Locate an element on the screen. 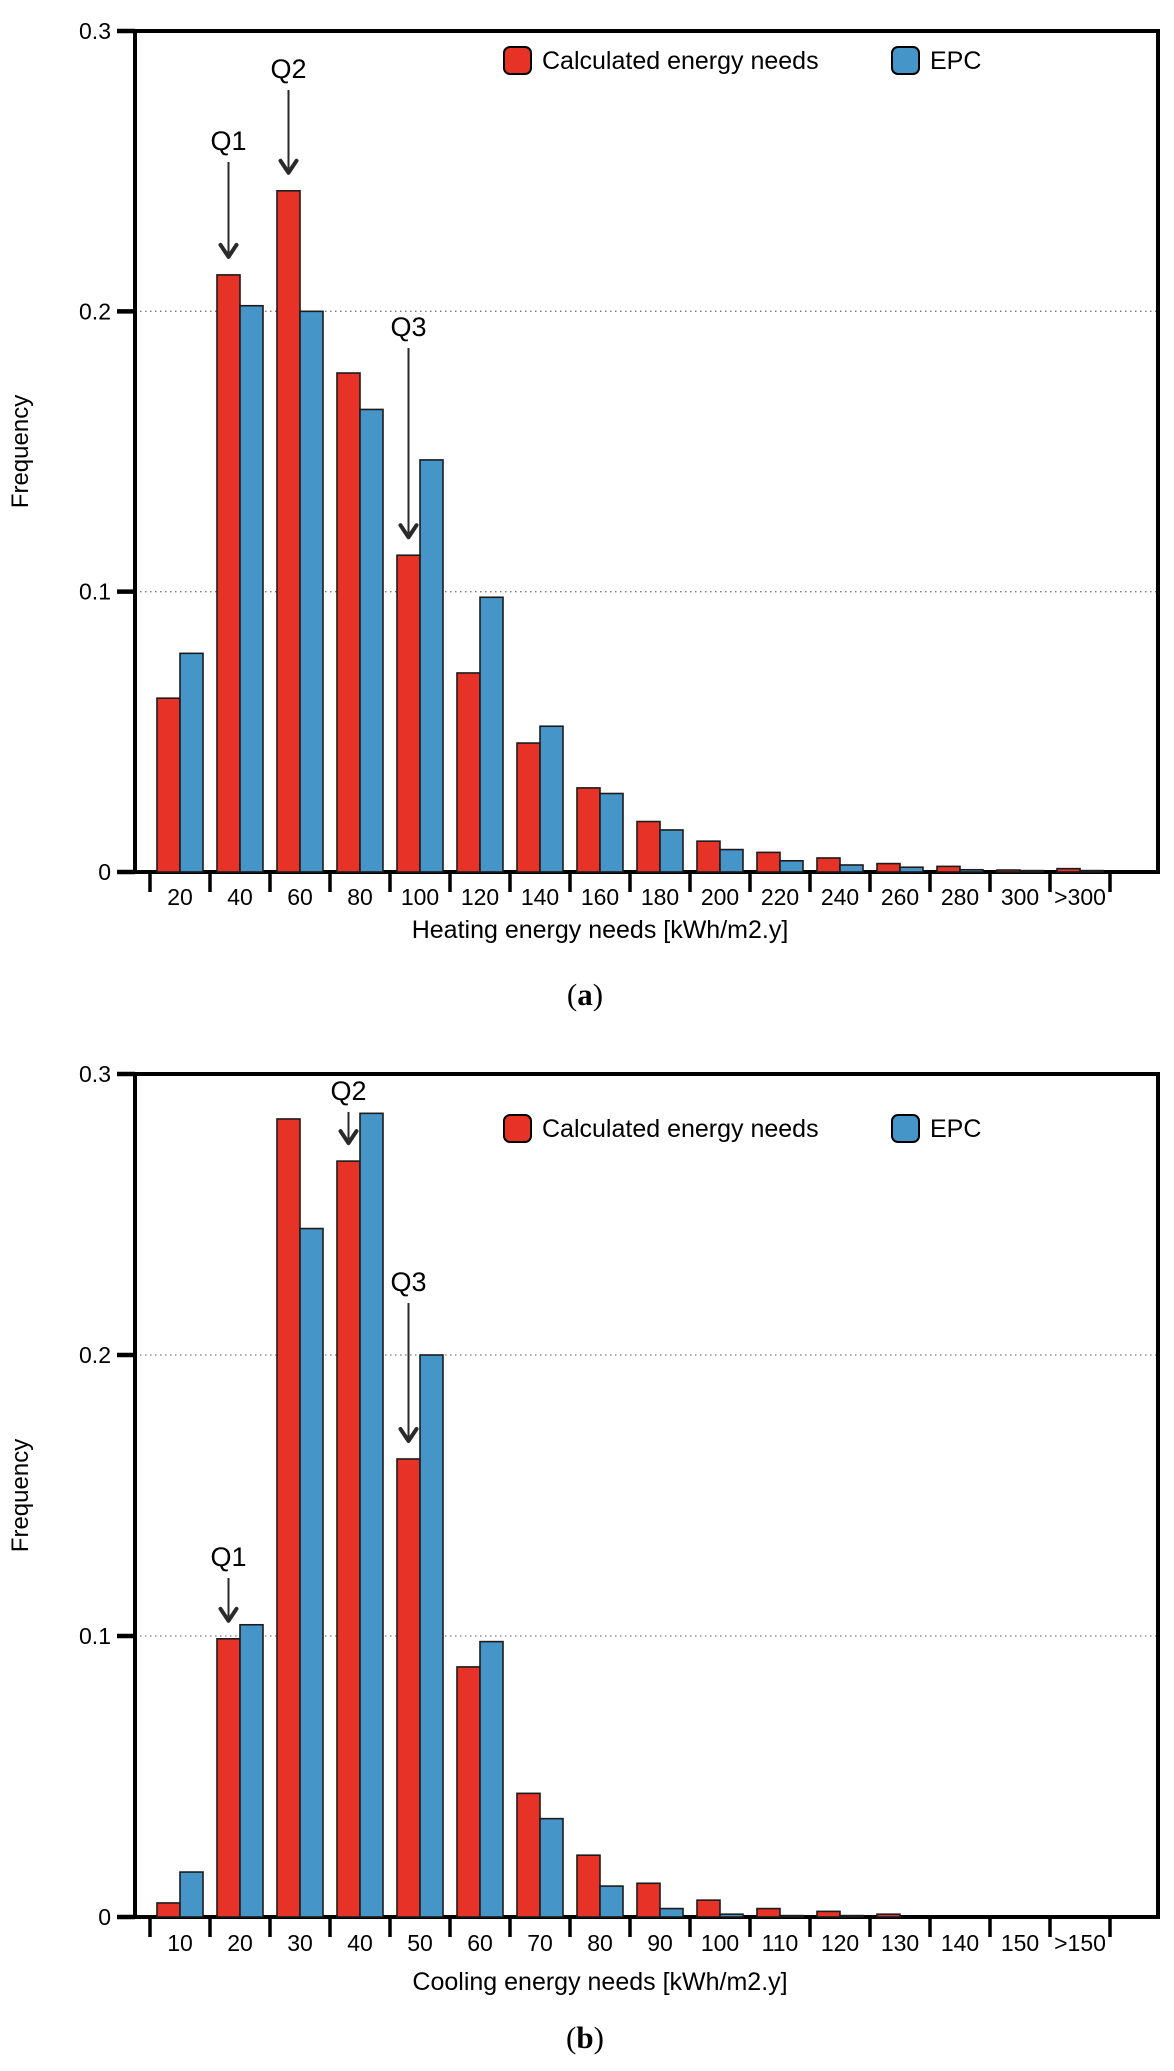 Image resolution: width=1174 pixels, height=2071 pixels. x-tick-label: 90 is located at coordinates (660, 1943).